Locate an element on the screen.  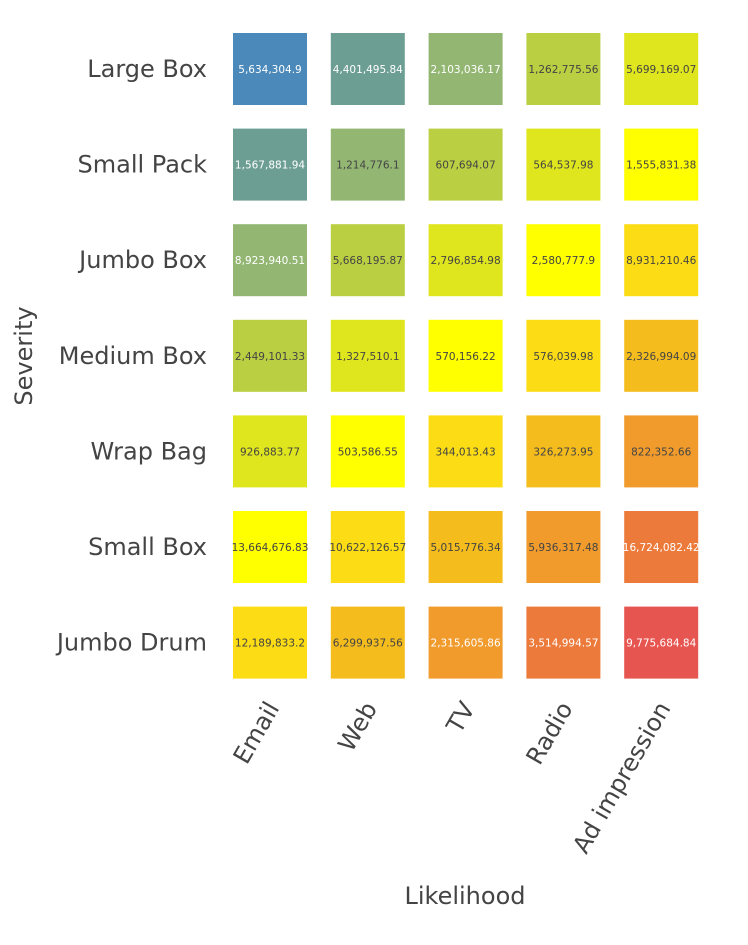
cell-value-label: 344,013.43 is located at coordinates (466, 452).